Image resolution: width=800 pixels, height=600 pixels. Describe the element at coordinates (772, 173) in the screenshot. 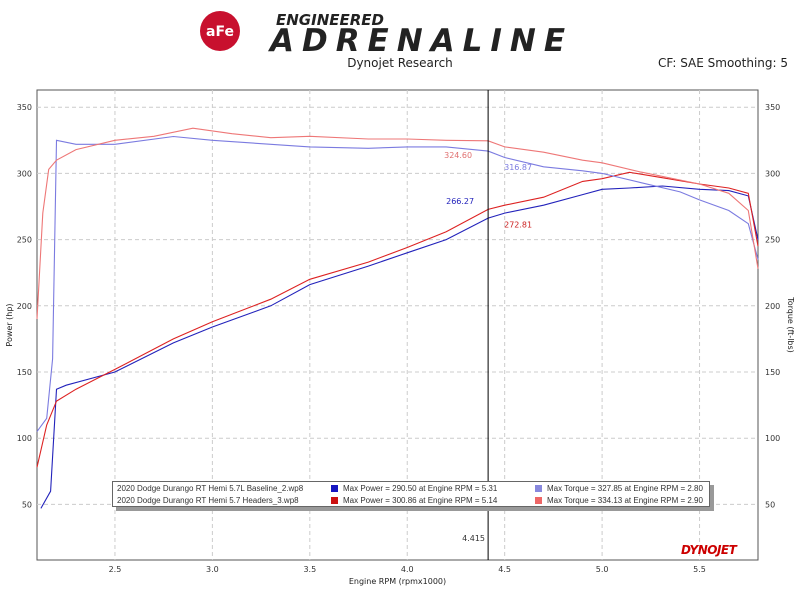

I see `y2-tick-label: 300` at that location.